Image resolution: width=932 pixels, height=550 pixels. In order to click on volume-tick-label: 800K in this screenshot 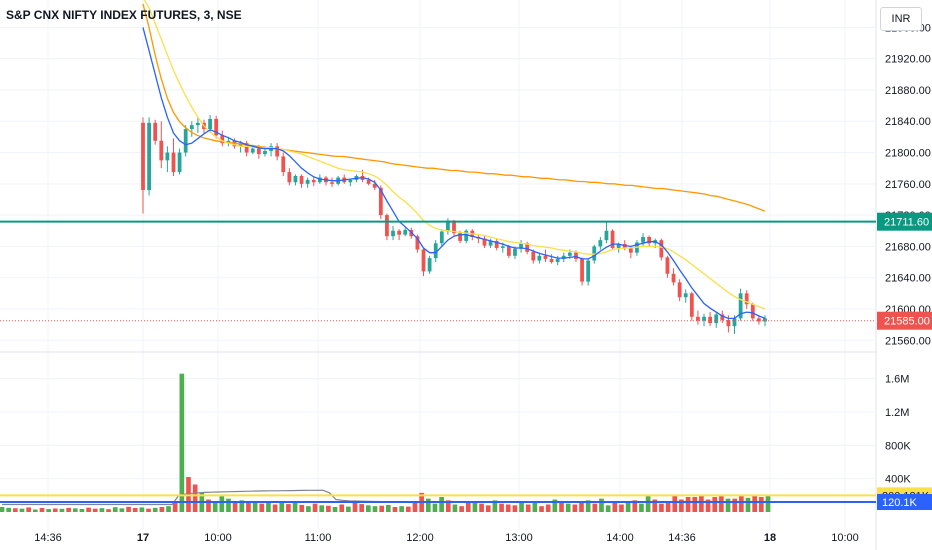, I will do `click(898, 446)`.